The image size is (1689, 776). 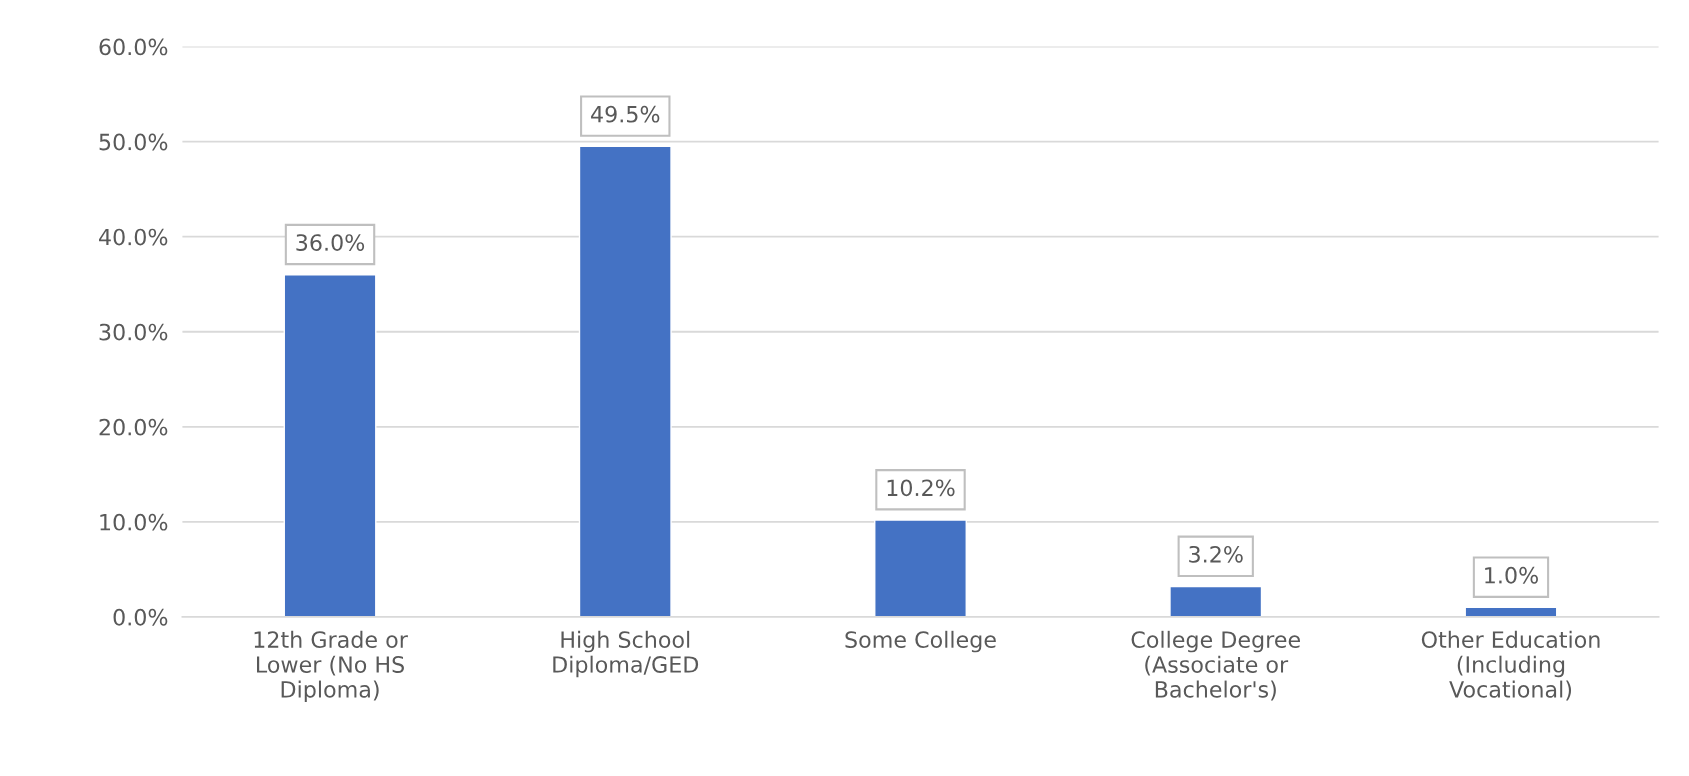 I want to click on x-tick-label: Other Education (Including Vocational), so click(x=1510, y=665).